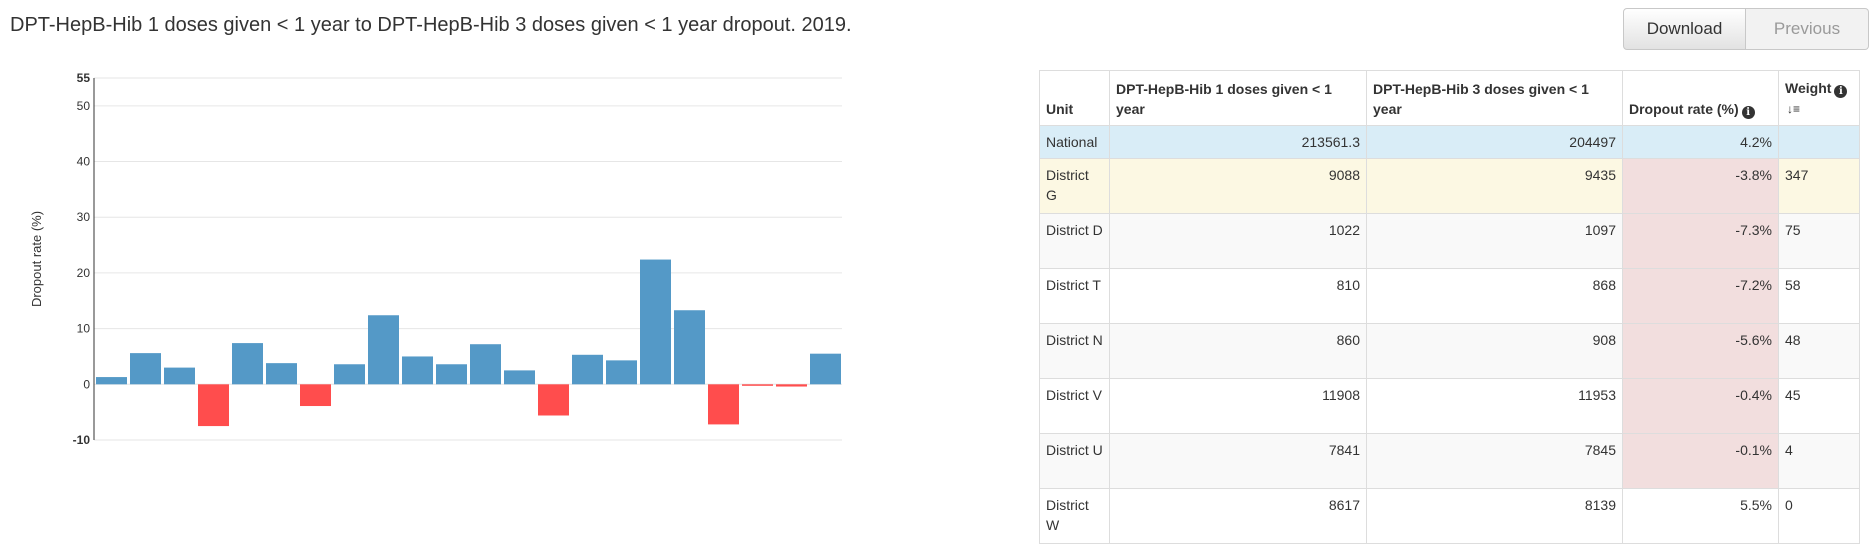  I want to click on cell-dropout: -3.8%, so click(1700, 186).